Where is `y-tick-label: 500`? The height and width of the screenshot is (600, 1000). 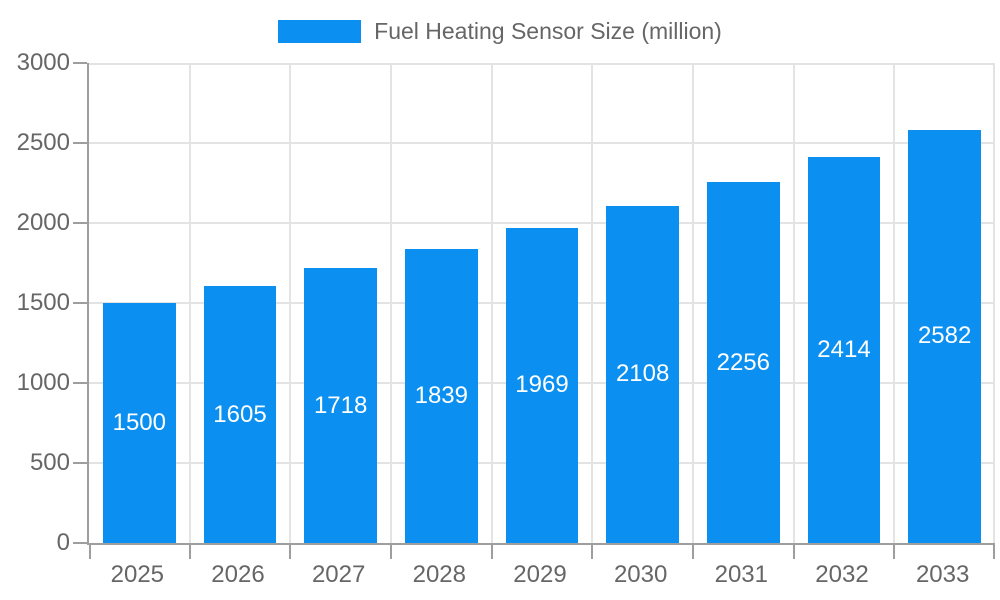 y-tick-label: 500 is located at coordinates (49, 462).